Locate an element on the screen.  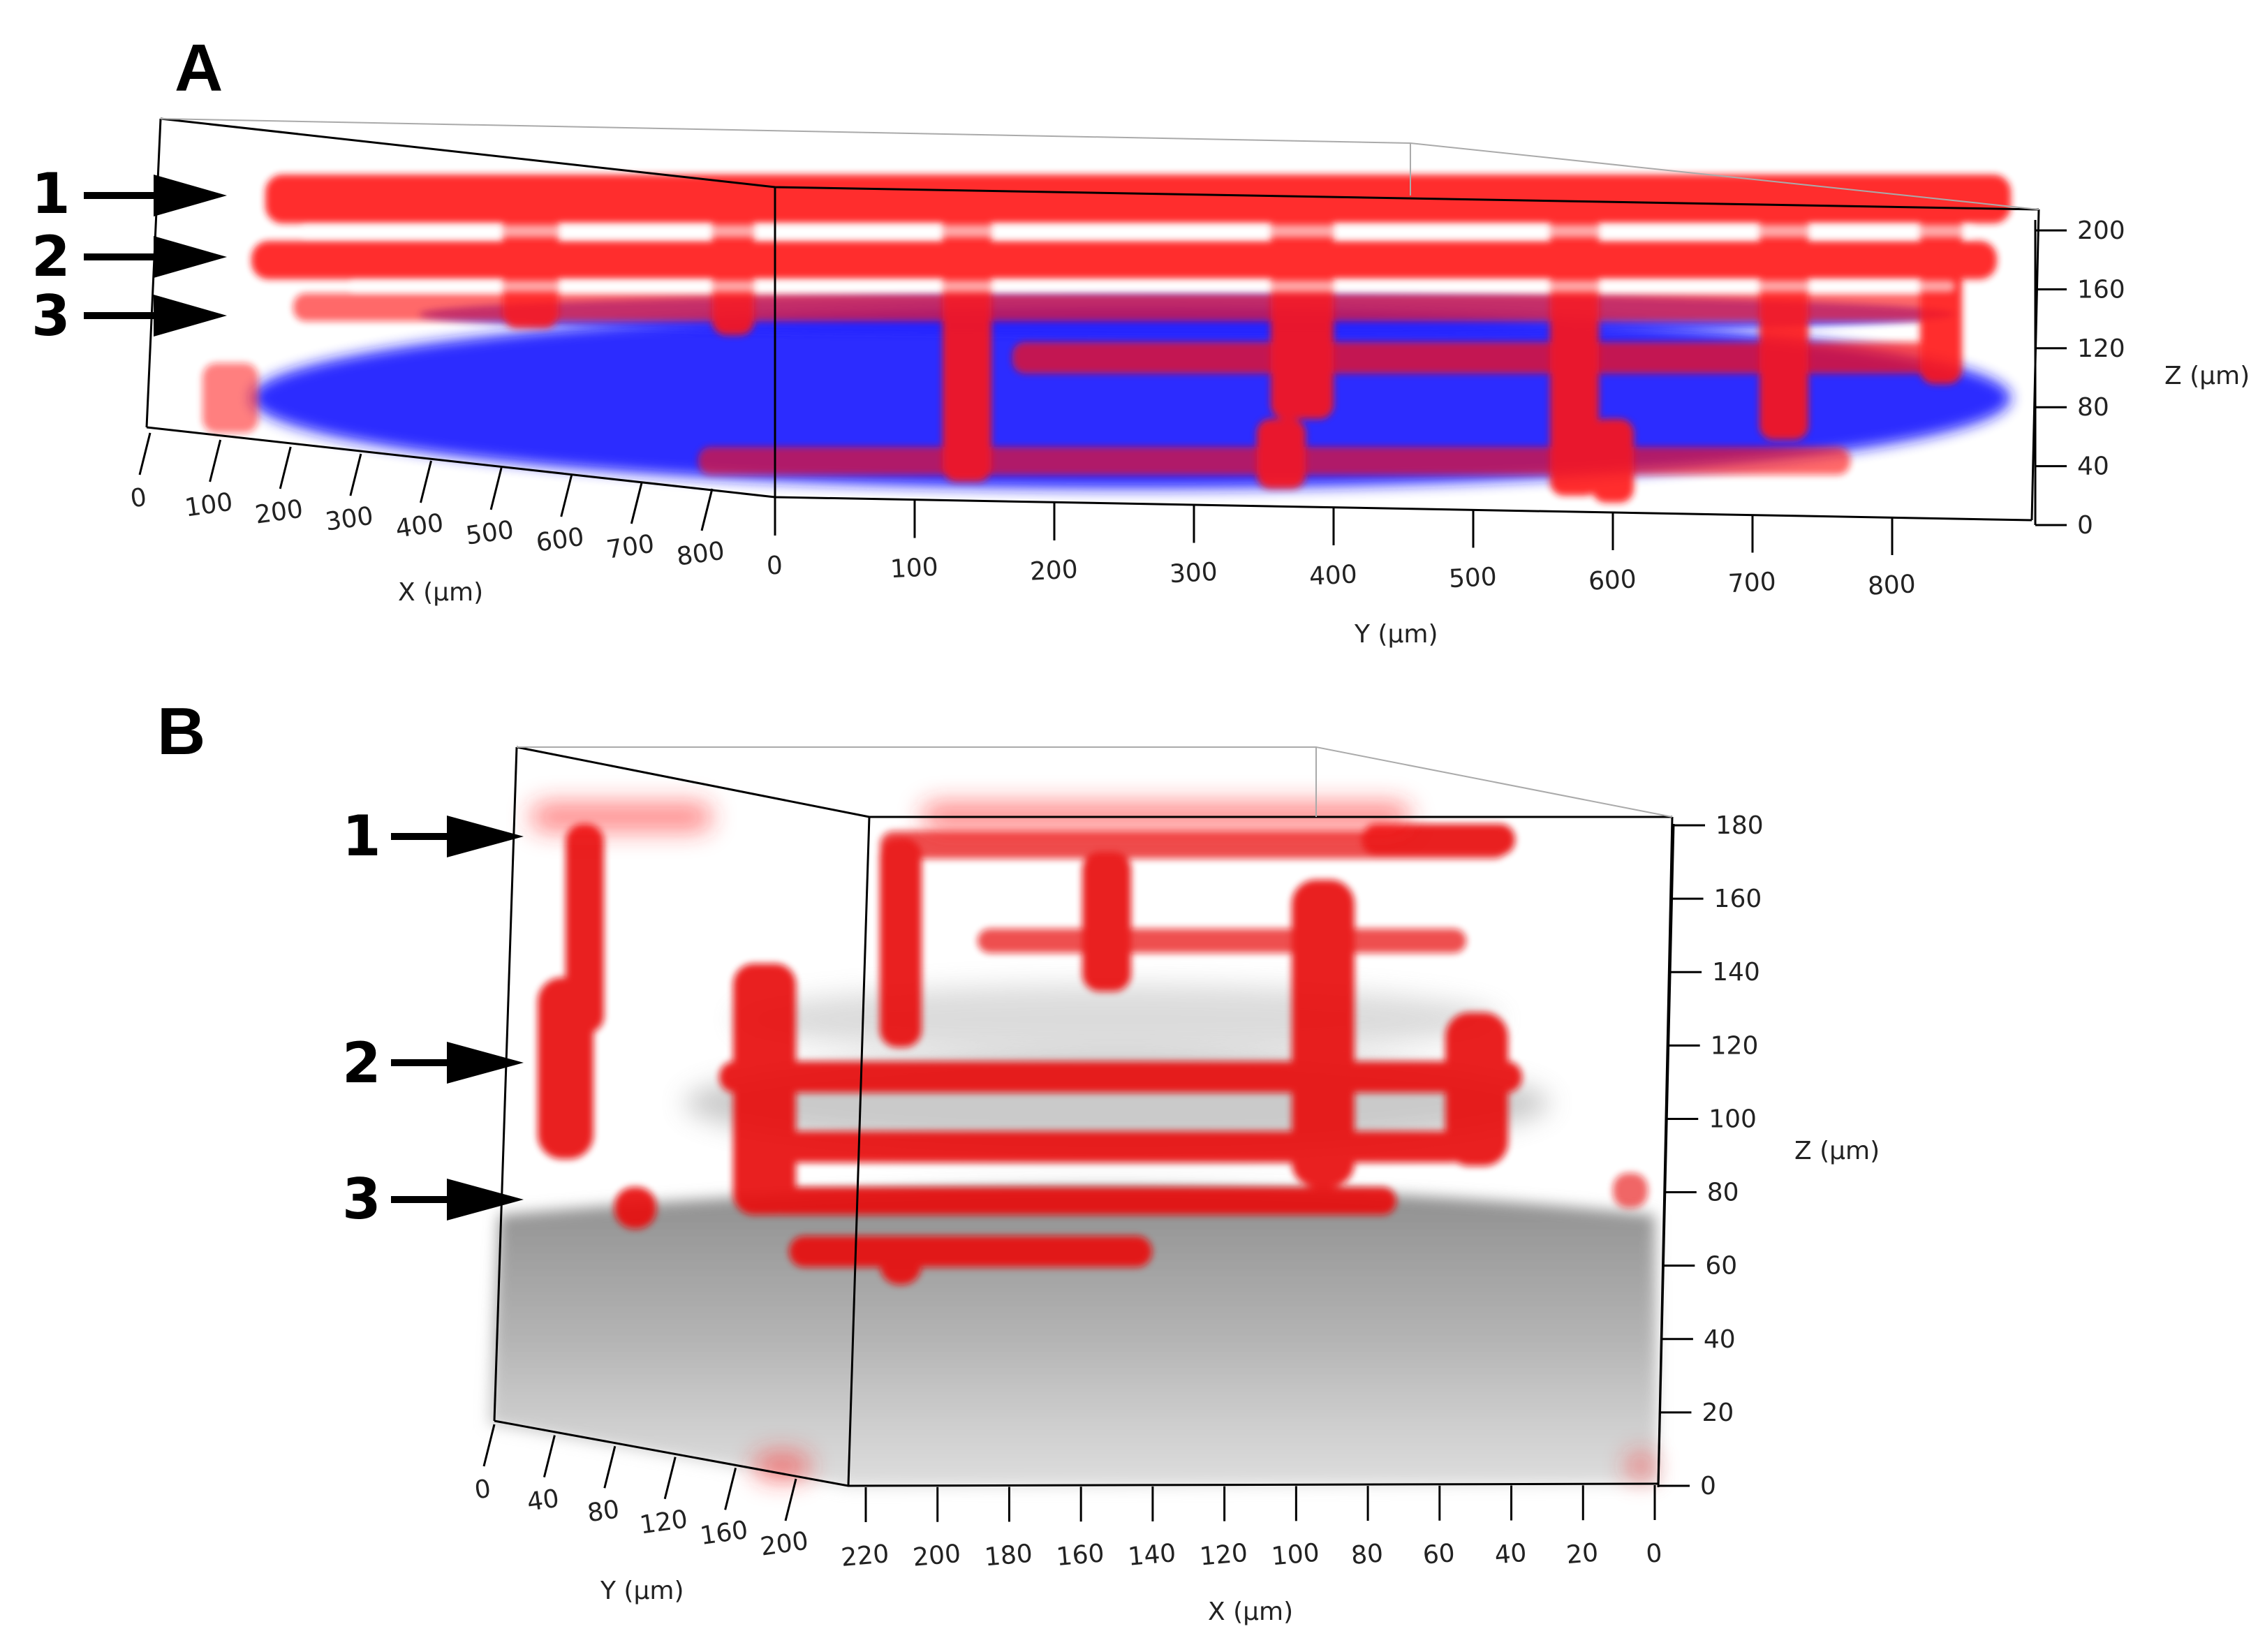
panel-a-y-tick-label: 800 is located at coordinates (1892, 585).